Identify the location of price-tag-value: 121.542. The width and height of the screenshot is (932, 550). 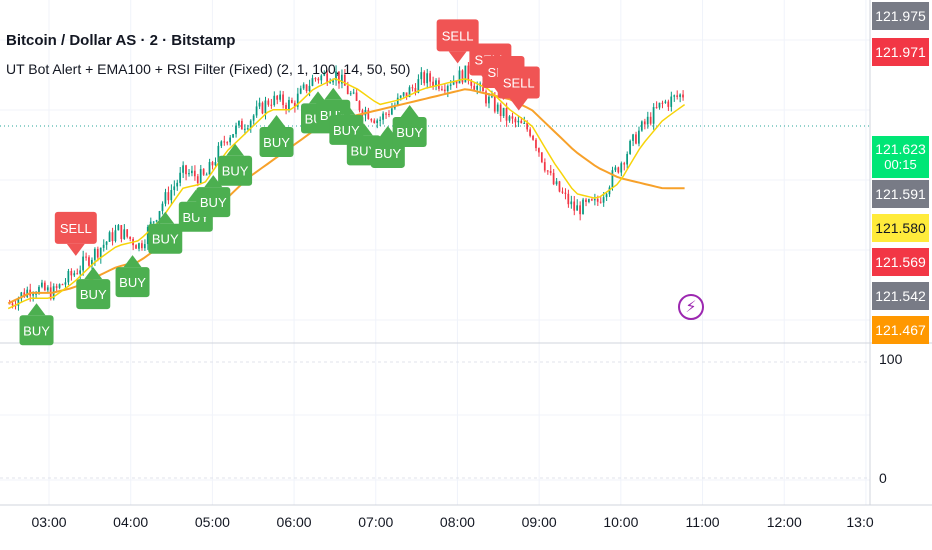
(900, 295).